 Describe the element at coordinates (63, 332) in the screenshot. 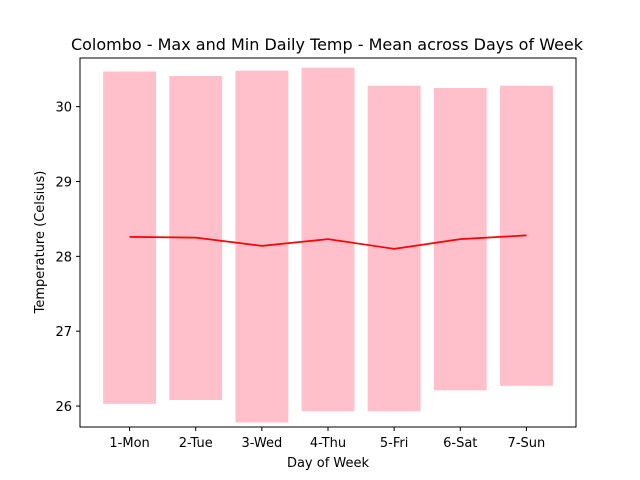

I see `y-tick-label: 27` at that location.